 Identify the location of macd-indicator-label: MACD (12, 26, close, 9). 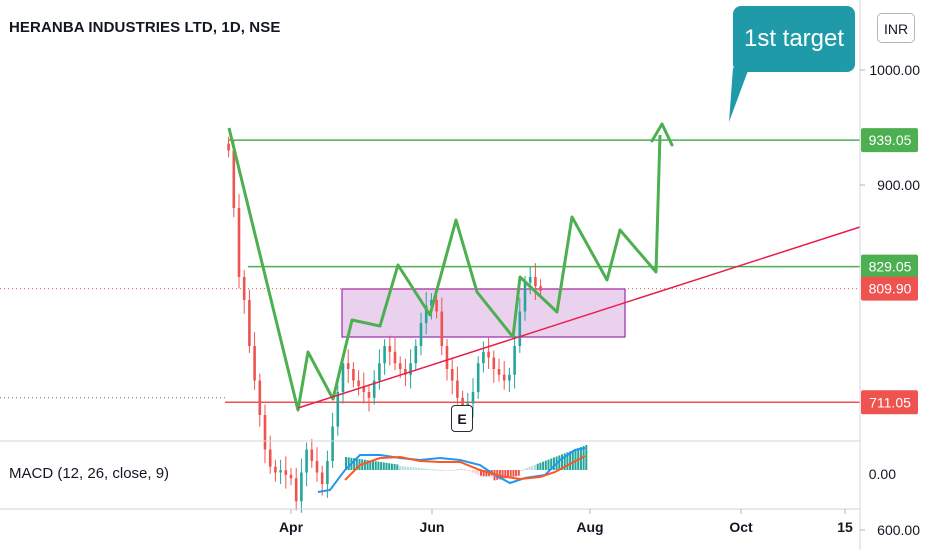
(89, 473).